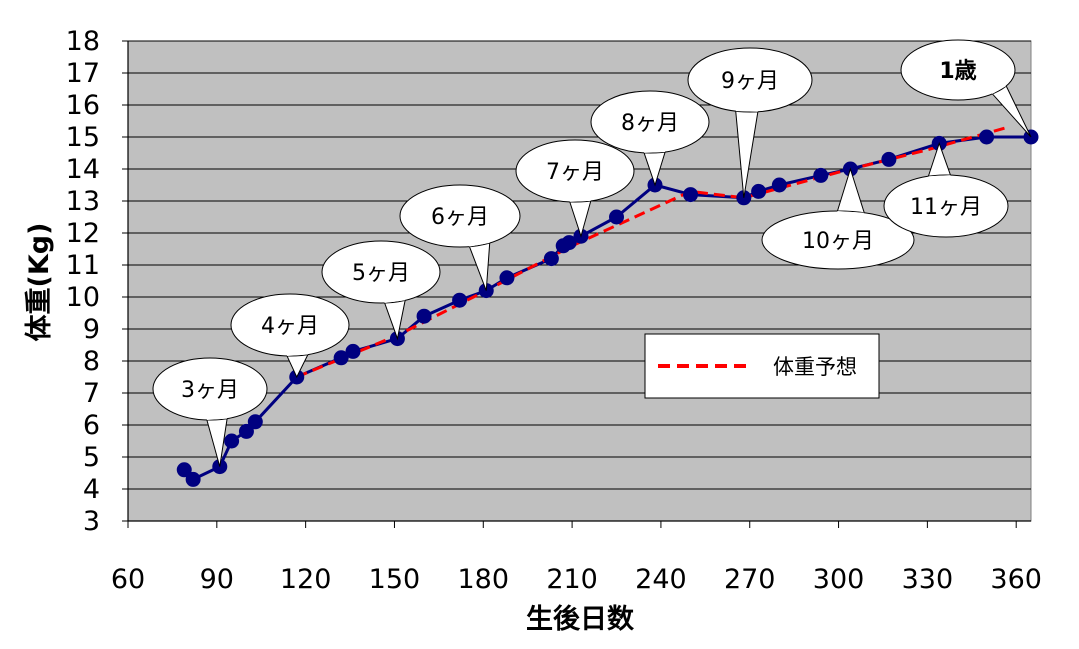 Image resolution: width=1079 pixels, height=649 pixels. Describe the element at coordinates (83, 137) in the screenshot. I see `y-tick-label: 15` at that location.